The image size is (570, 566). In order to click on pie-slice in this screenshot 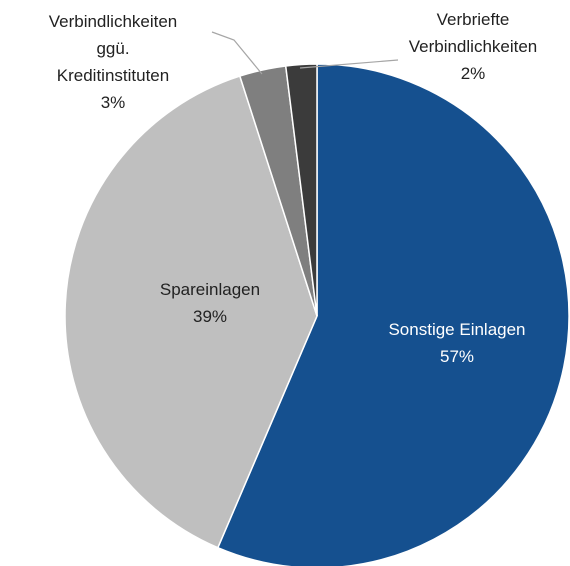, I will do `click(301, 190)`.